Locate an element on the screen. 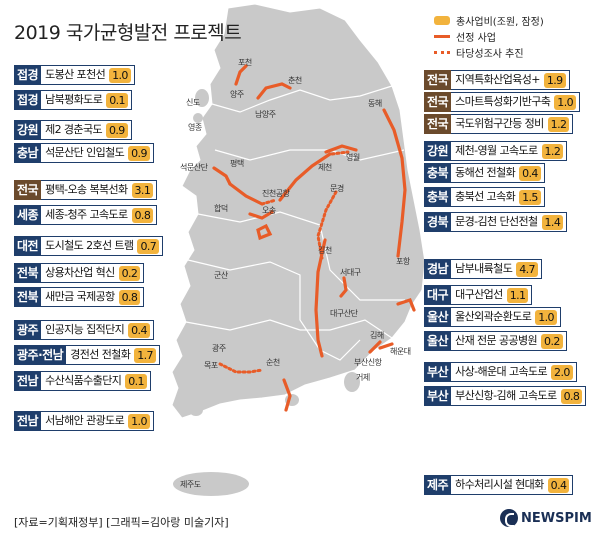 The image size is (596, 545). jindo-island is located at coordinates (196, 410).